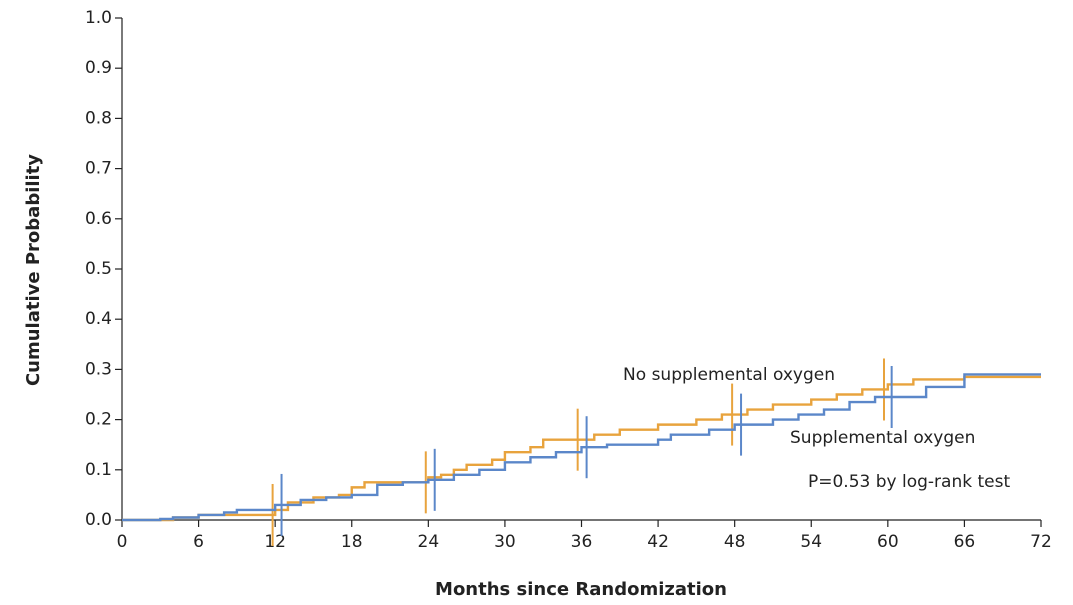  What do you see at coordinates (275, 542) in the screenshot?
I see `x-tick-label: 12` at bounding box center [275, 542].